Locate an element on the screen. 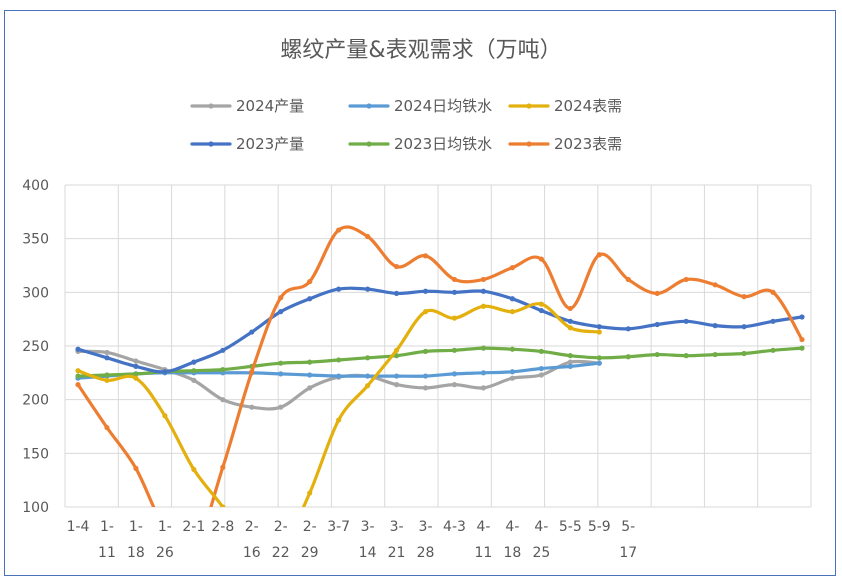 The height and width of the screenshot is (586, 842). series-line is located at coordinates (440, 330).